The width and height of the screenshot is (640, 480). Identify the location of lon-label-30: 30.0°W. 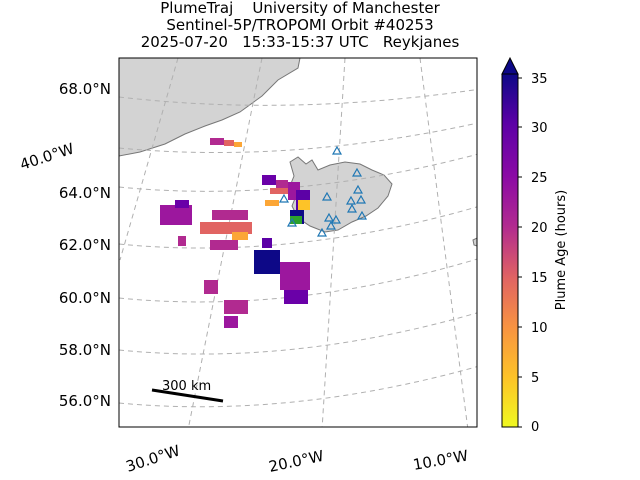
(153, 458).